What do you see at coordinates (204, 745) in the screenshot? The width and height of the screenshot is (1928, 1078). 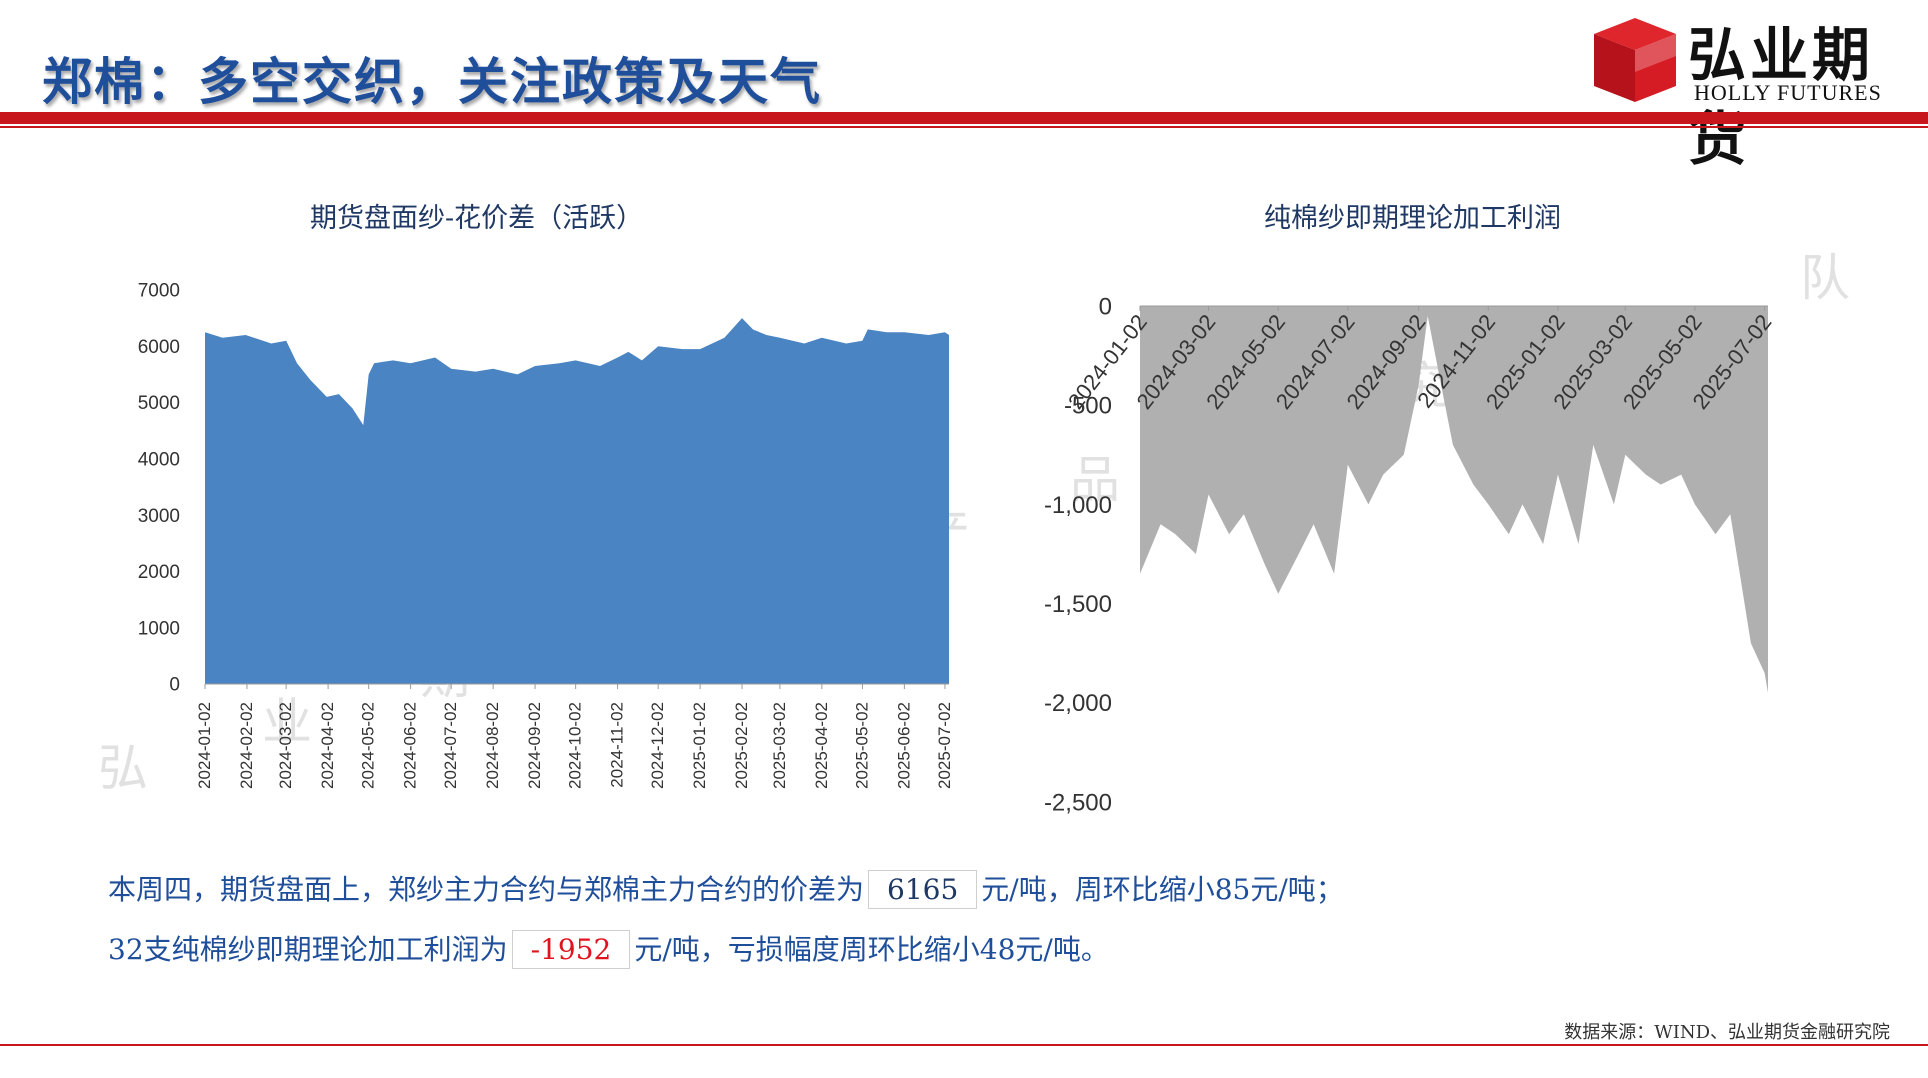 I see `x-tick-label: 2024-01-02` at bounding box center [204, 745].